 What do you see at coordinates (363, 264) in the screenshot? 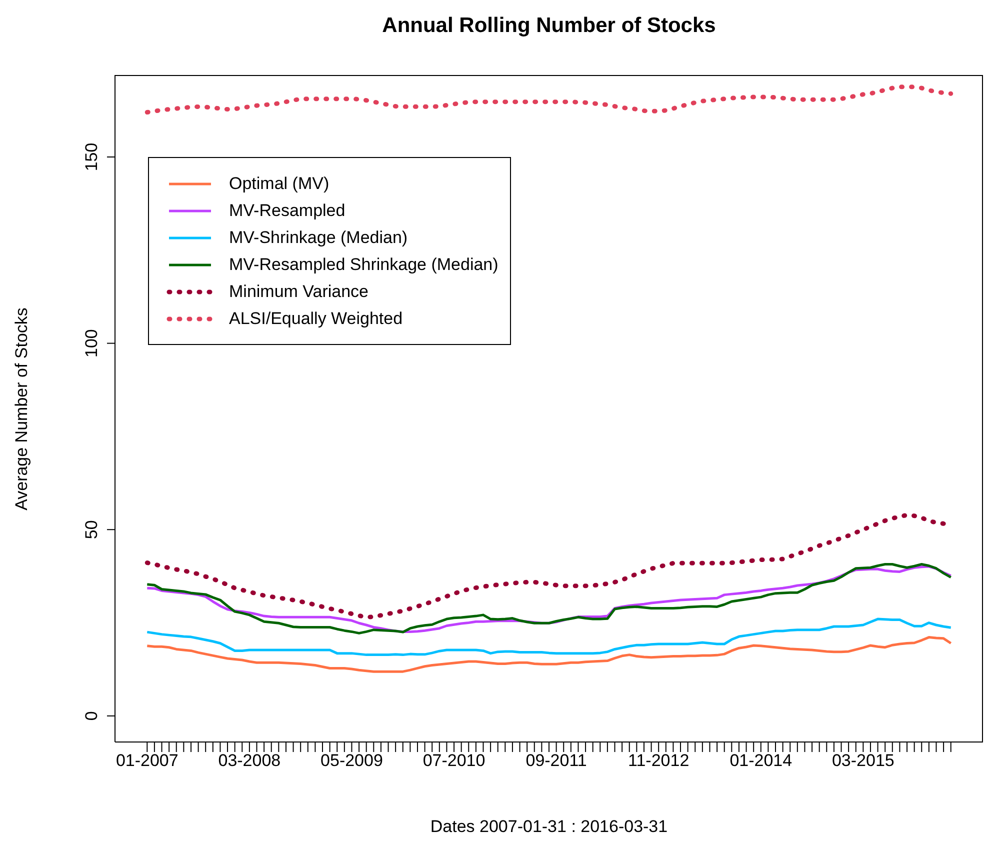
I see `legend-label: MV-Resampled Shrinkage (Median)` at bounding box center [363, 264].